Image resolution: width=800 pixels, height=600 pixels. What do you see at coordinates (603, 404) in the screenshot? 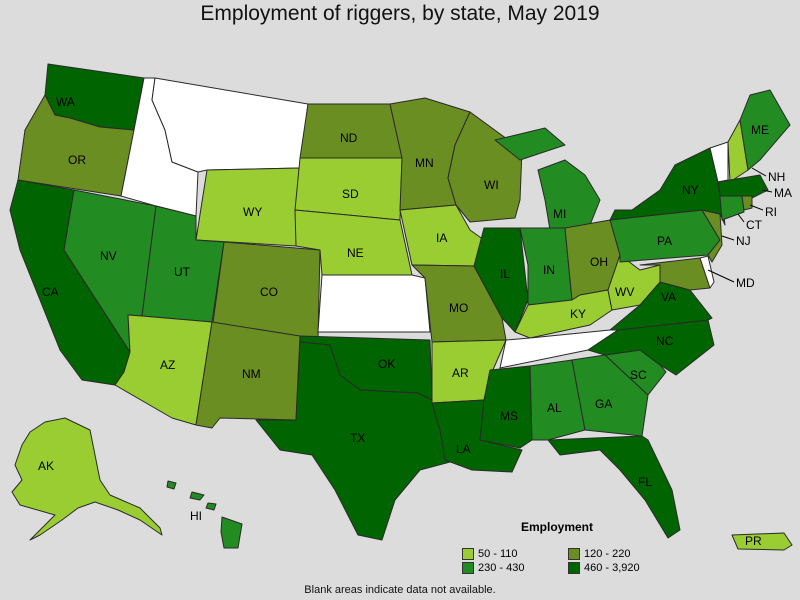
I see `label-ga: GA` at bounding box center [603, 404].